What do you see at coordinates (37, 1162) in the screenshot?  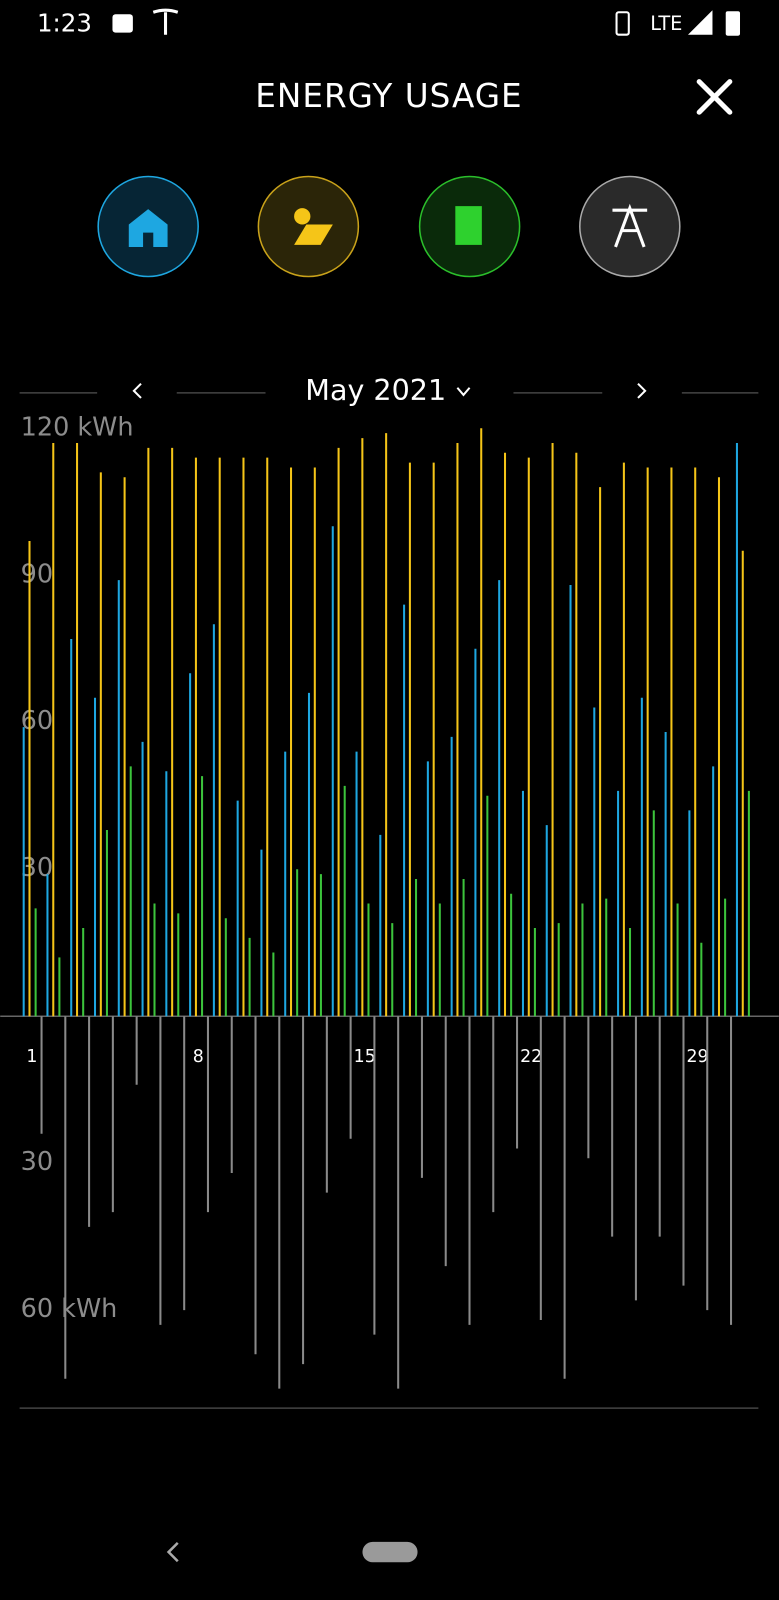 I see `y-tick-label: 30` at bounding box center [37, 1162].